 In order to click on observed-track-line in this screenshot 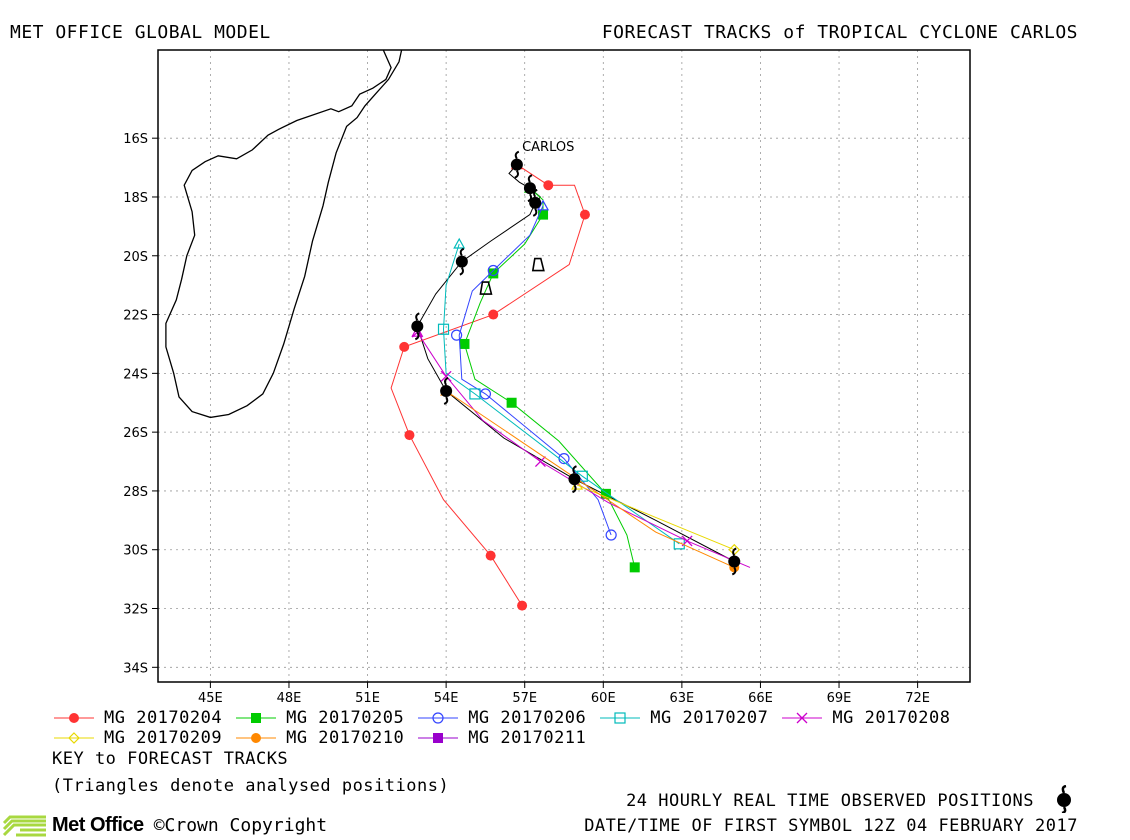, I will do `click(575, 363)`.